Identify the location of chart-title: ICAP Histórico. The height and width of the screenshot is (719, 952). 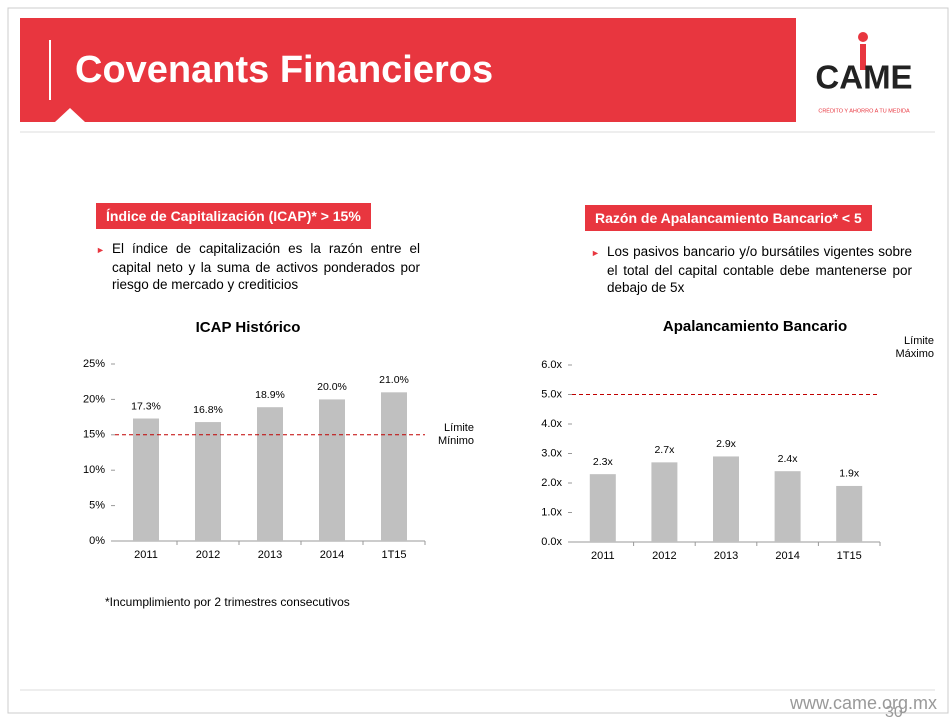
(248, 327).